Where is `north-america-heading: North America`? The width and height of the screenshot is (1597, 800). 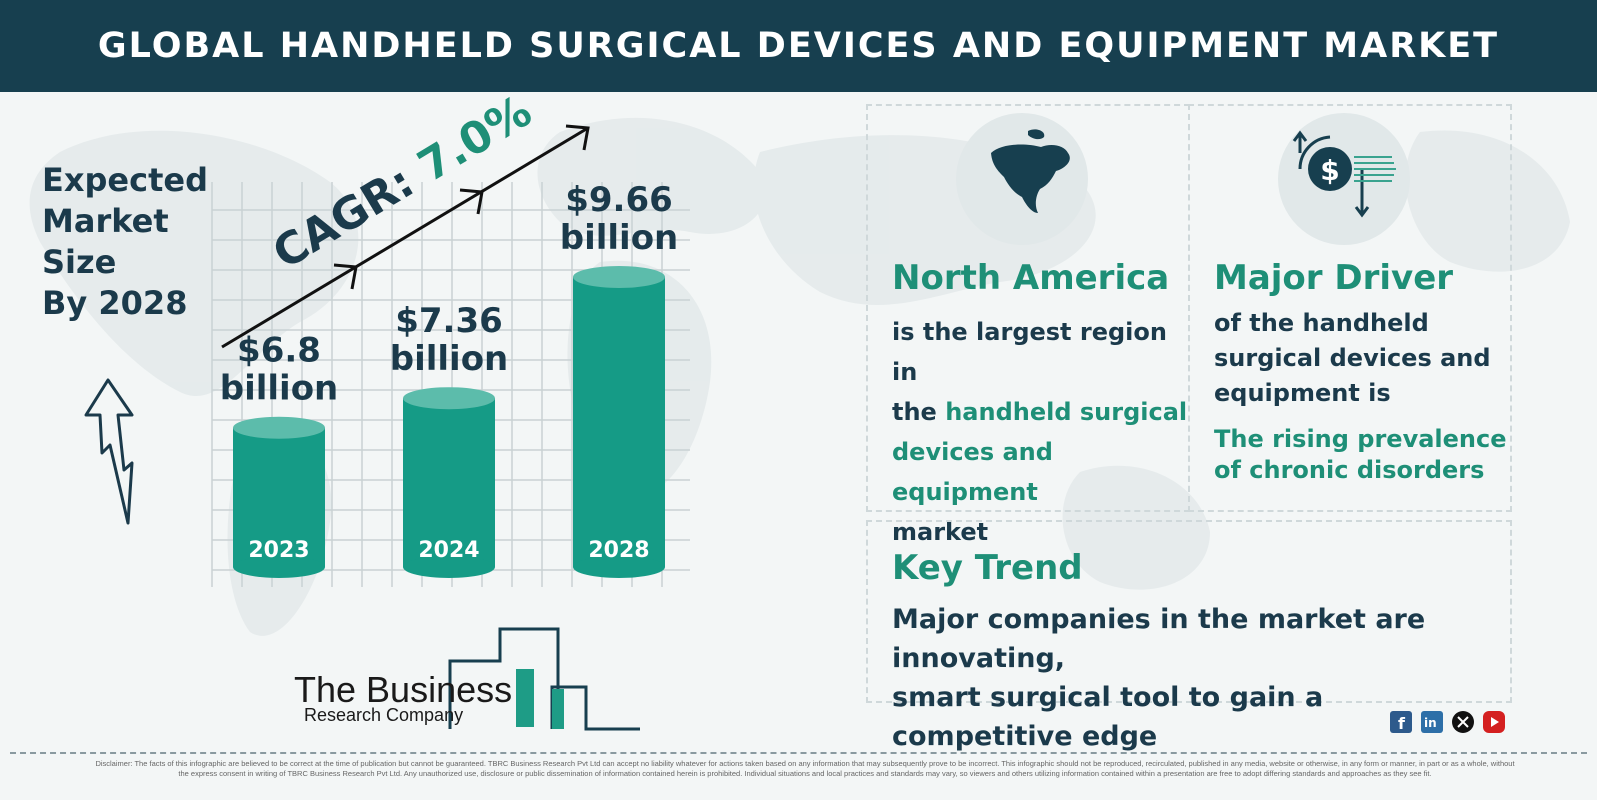 north-america-heading: North America is located at coordinates (1031, 278).